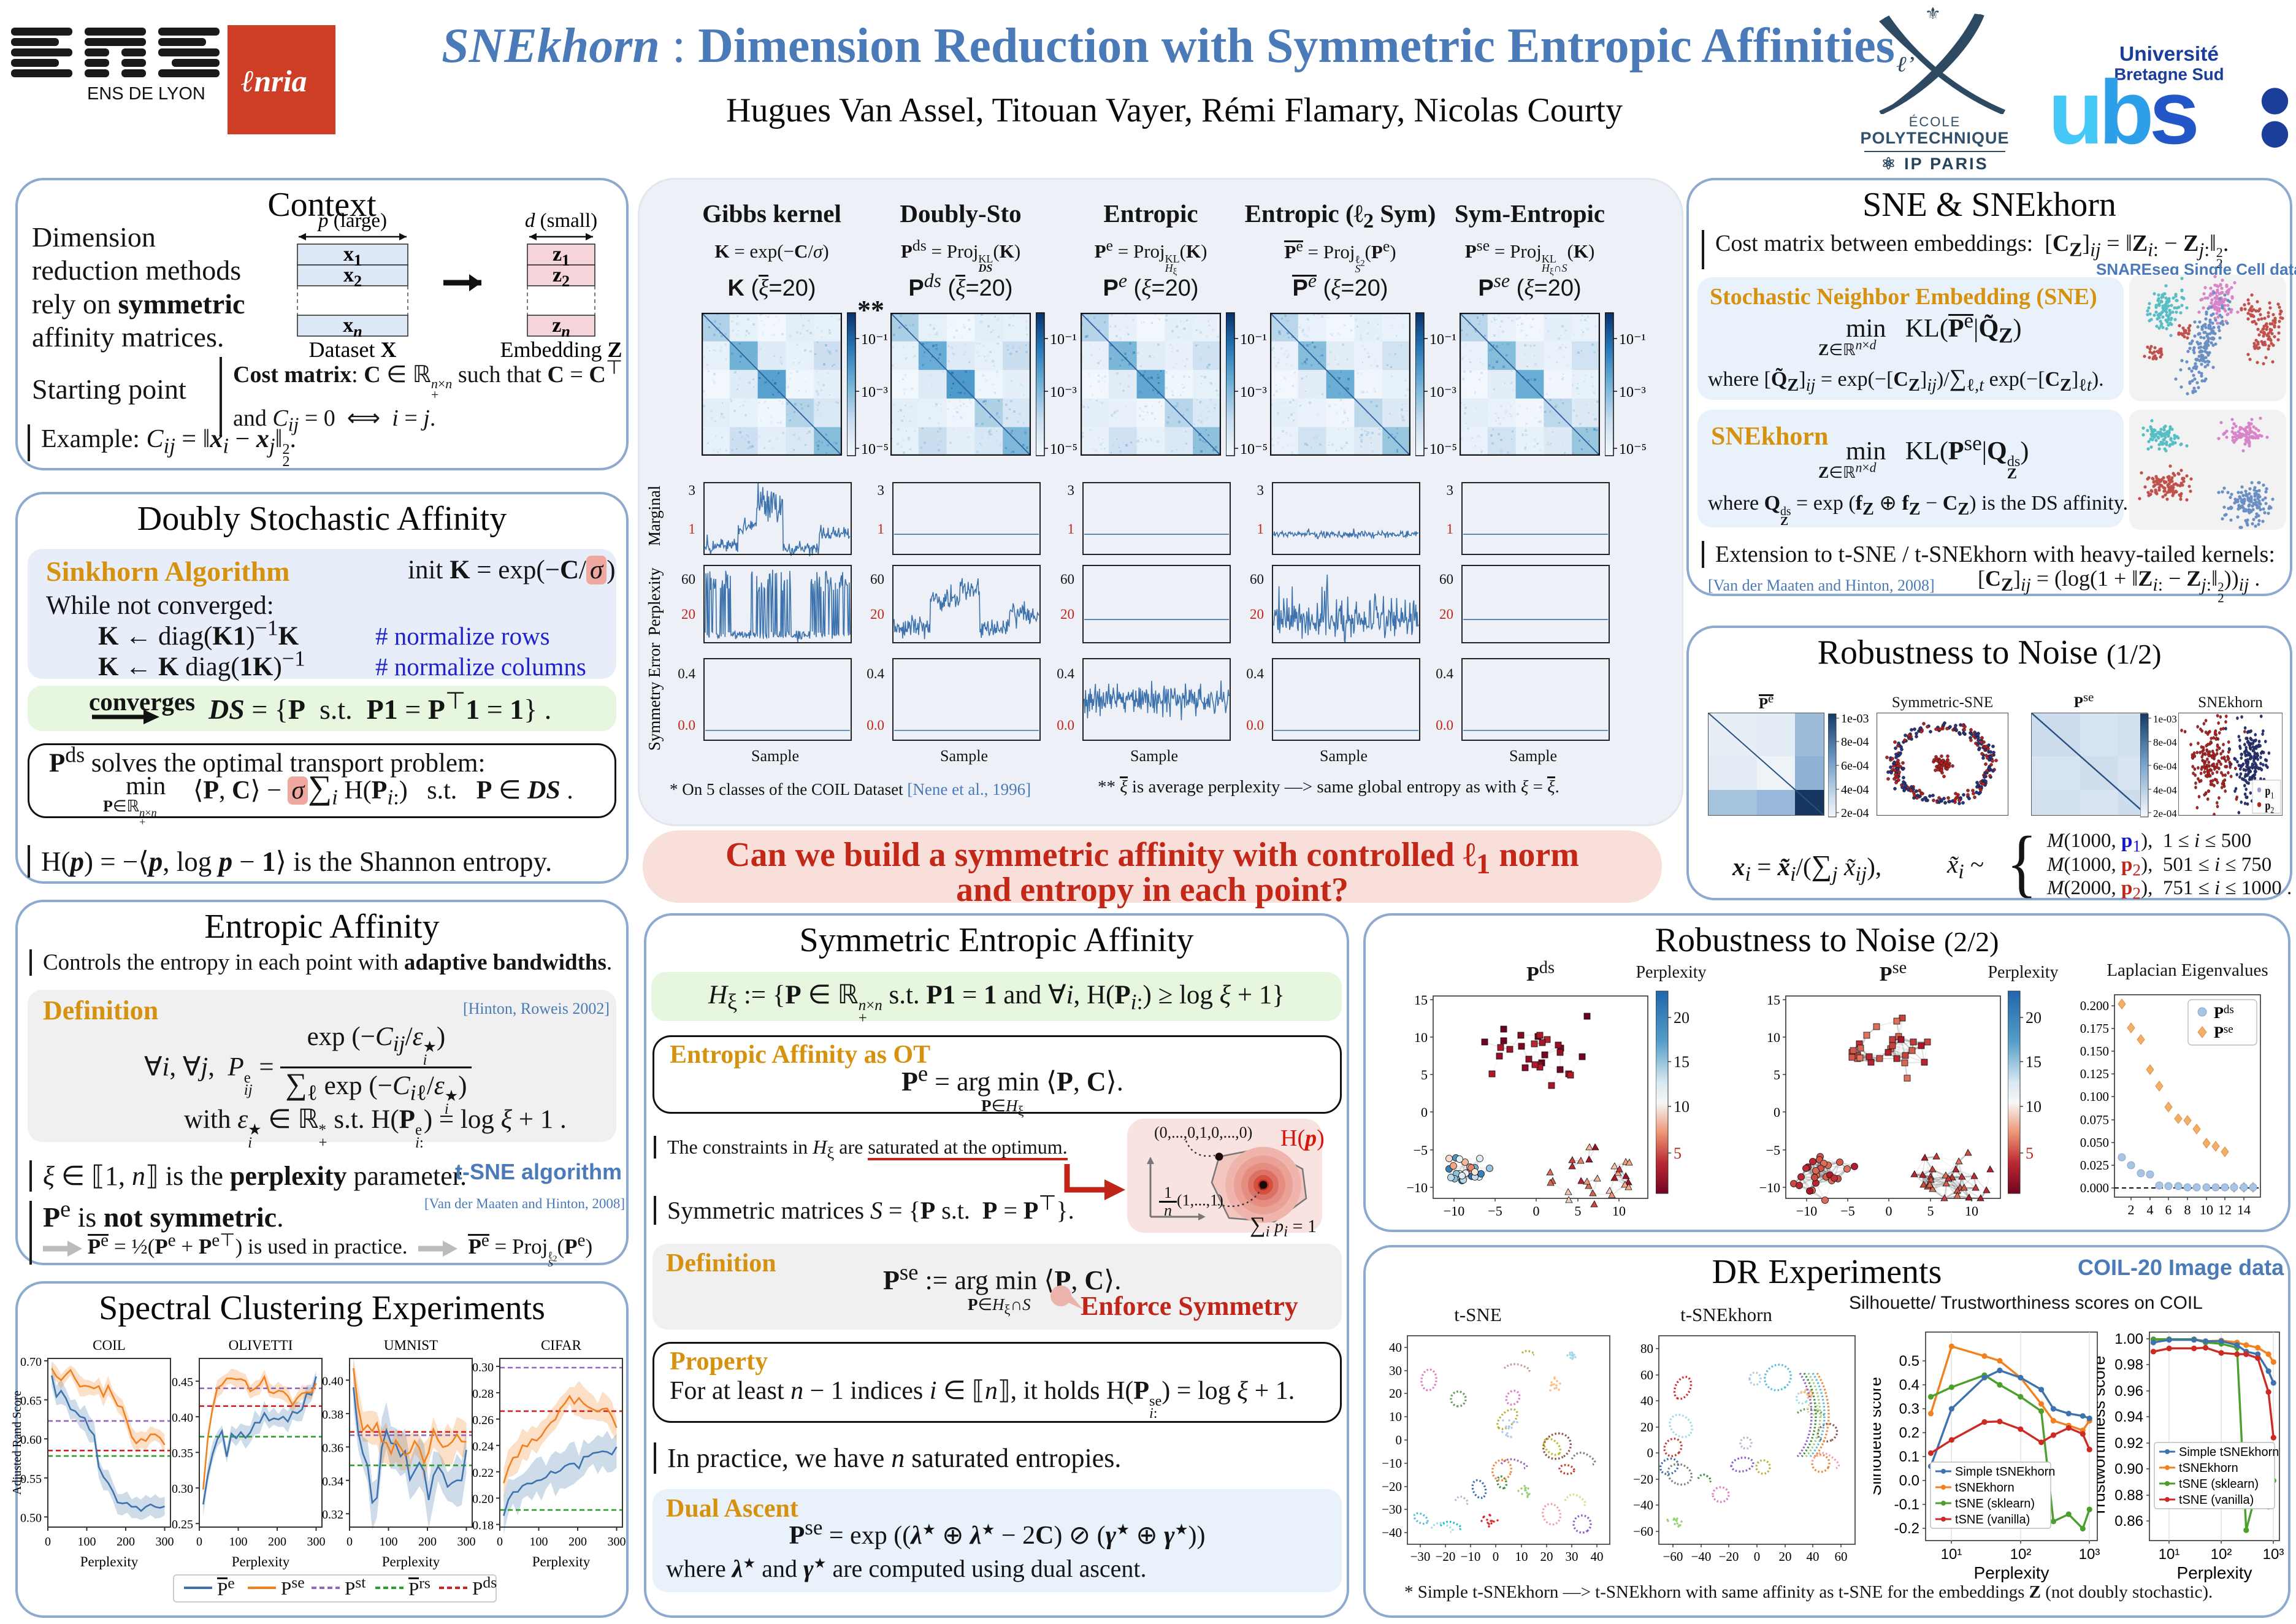 Image resolution: width=2296 pixels, height=1624 pixels. Describe the element at coordinates (2128, 1339) in the screenshot. I see `svg-text: 1.00` at that location.